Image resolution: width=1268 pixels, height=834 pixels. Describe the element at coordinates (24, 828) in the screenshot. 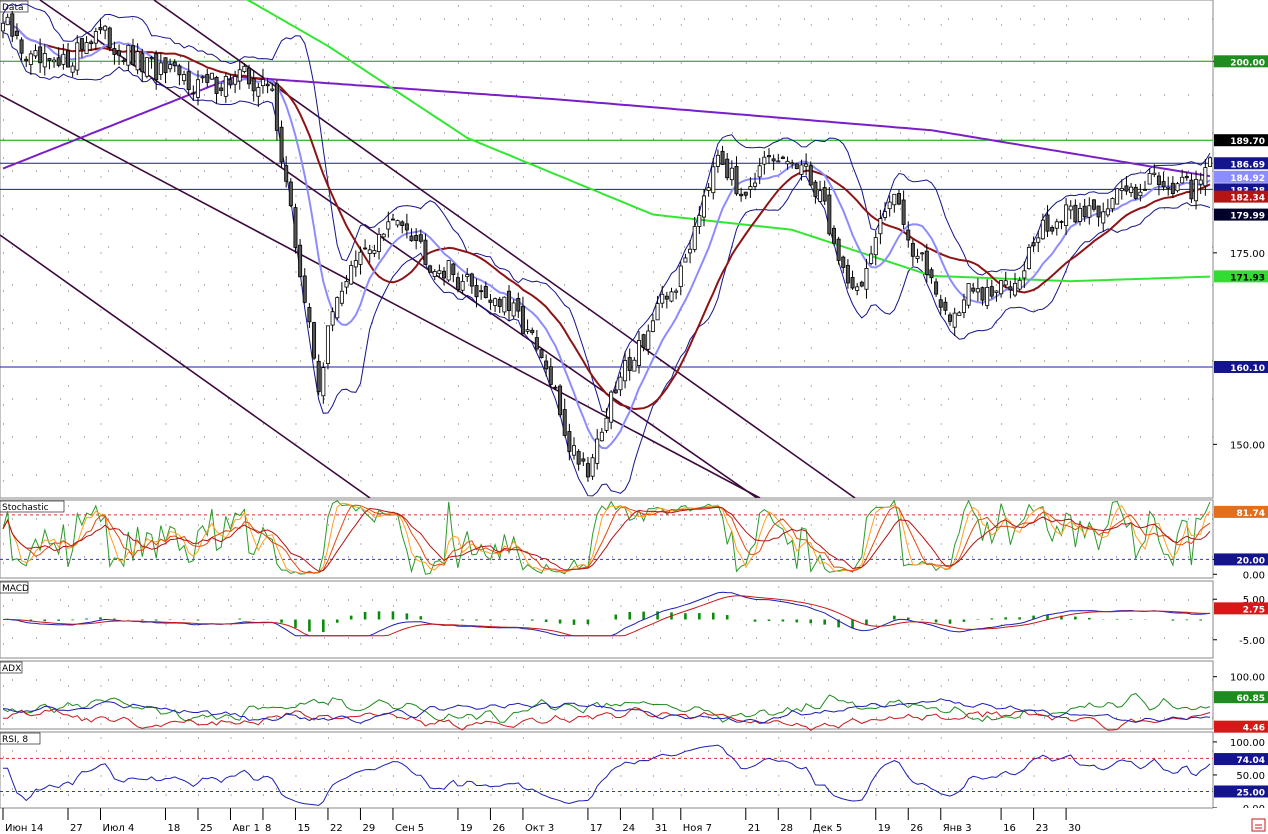

I see `x-tick-label-0: Июн 14` at that location.